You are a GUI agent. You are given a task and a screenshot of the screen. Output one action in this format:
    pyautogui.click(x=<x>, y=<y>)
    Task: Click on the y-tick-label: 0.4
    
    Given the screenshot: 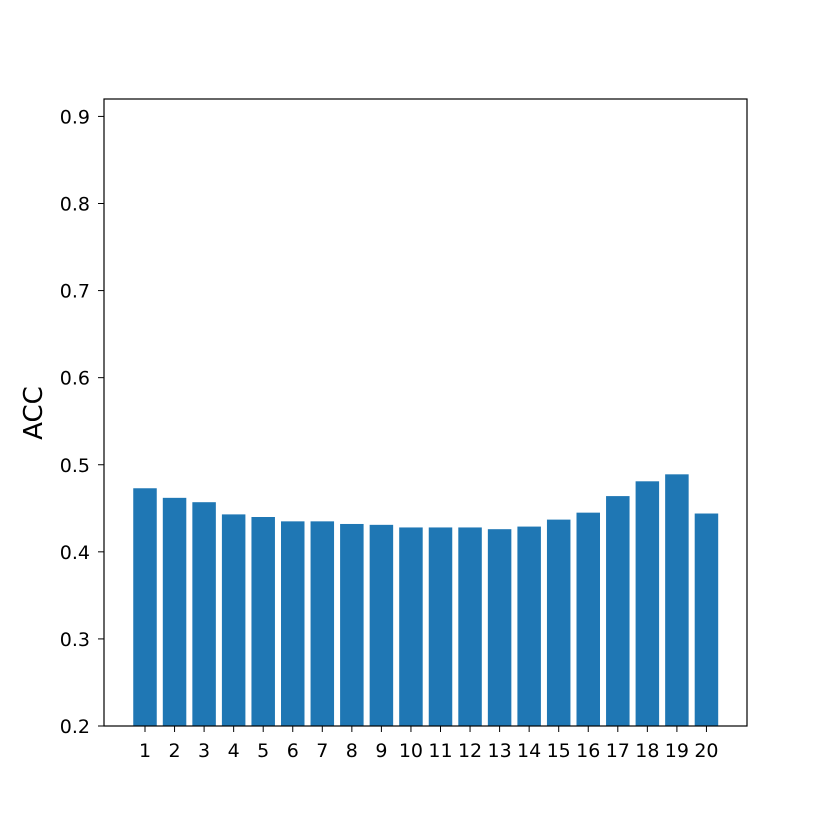 What is the action you would take?
    pyautogui.click(x=75, y=553)
    